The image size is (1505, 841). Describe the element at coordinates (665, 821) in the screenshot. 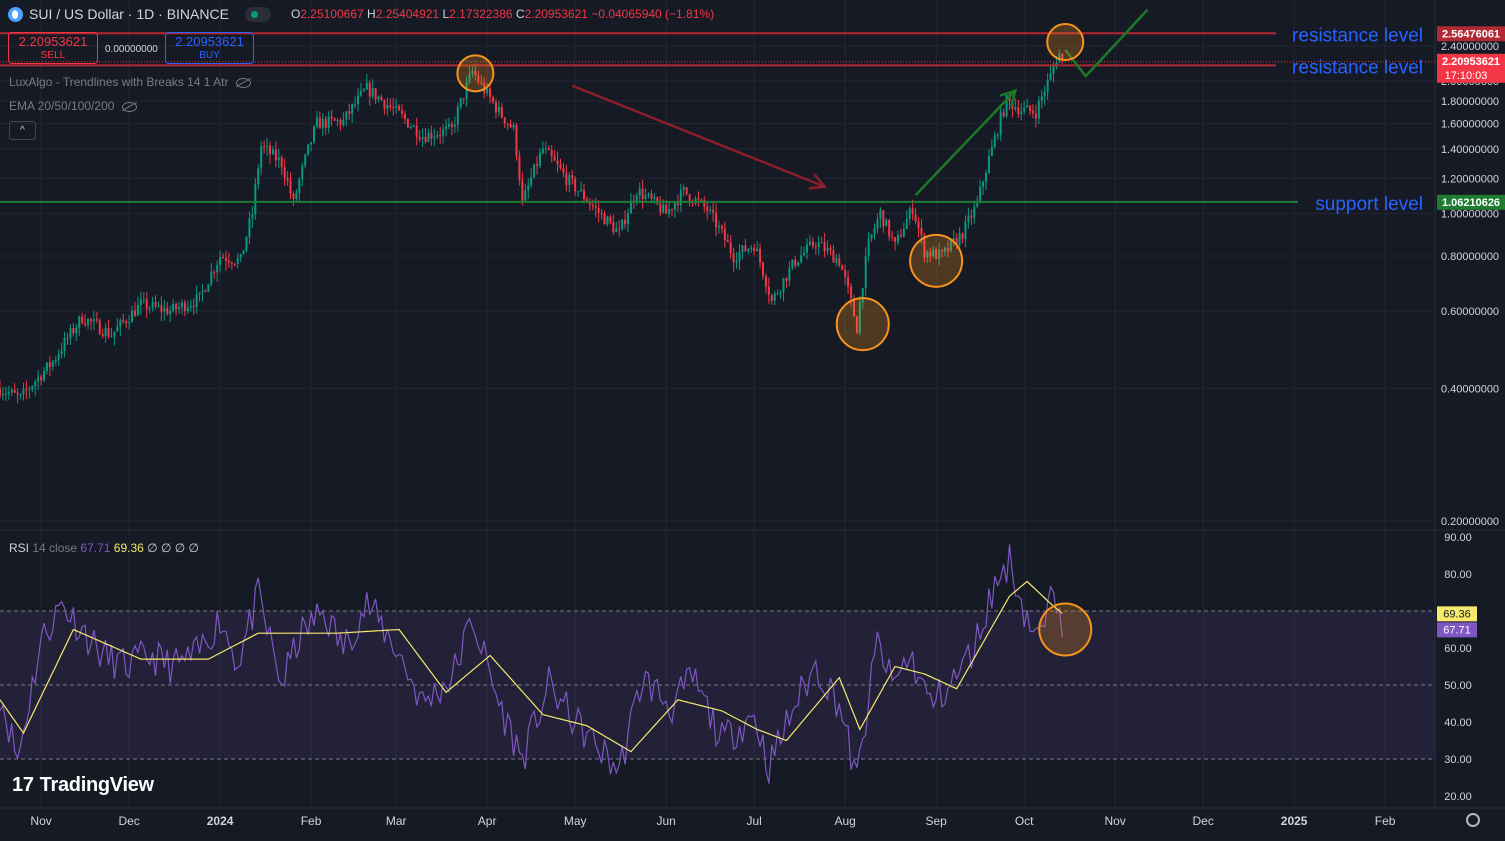

I see `time-tick-label: Jun` at that location.